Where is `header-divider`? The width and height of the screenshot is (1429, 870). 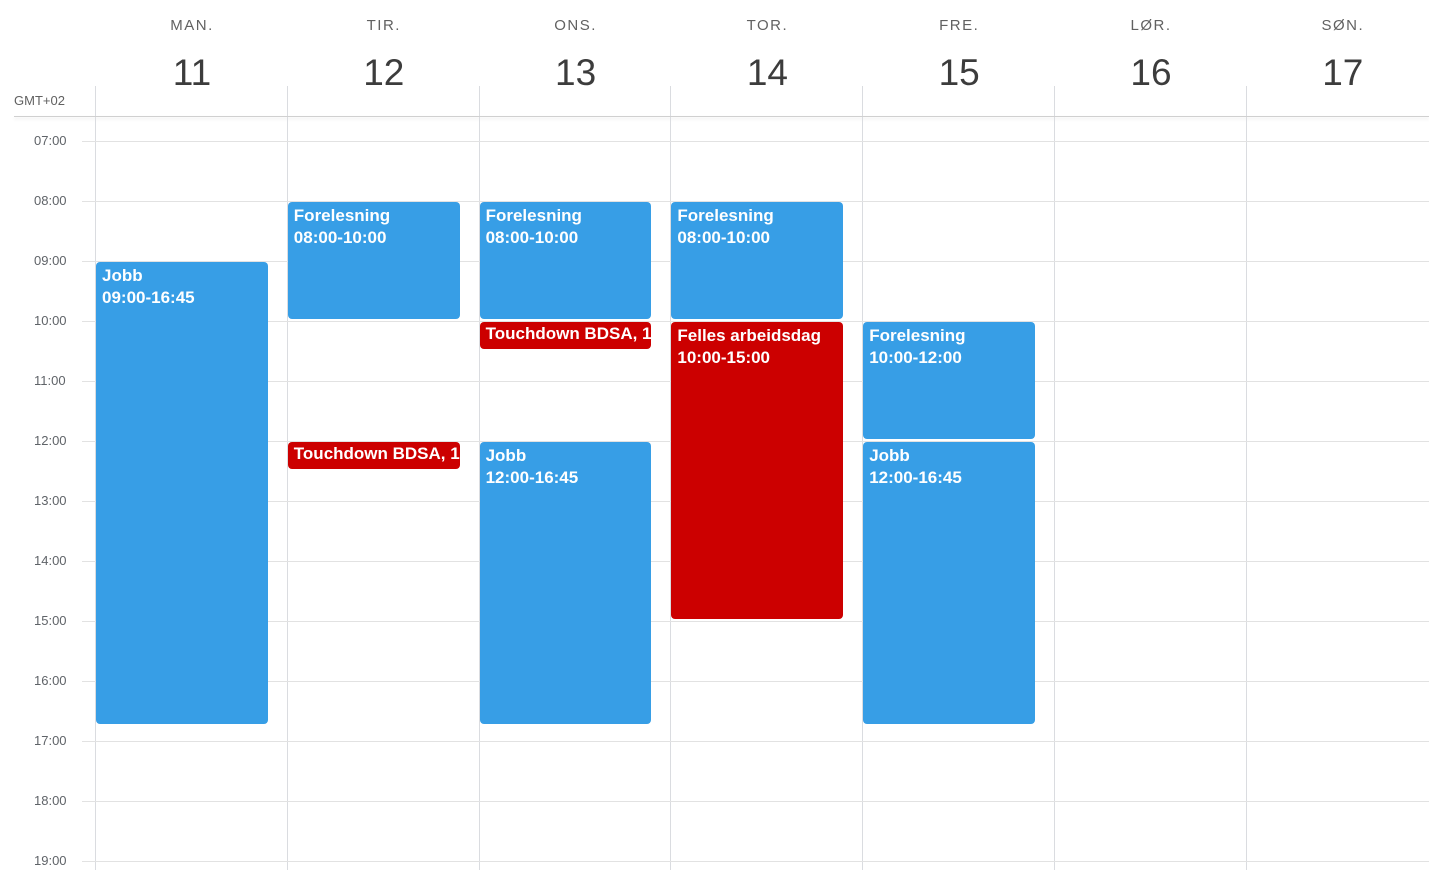
header-divider is located at coordinates (721, 116).